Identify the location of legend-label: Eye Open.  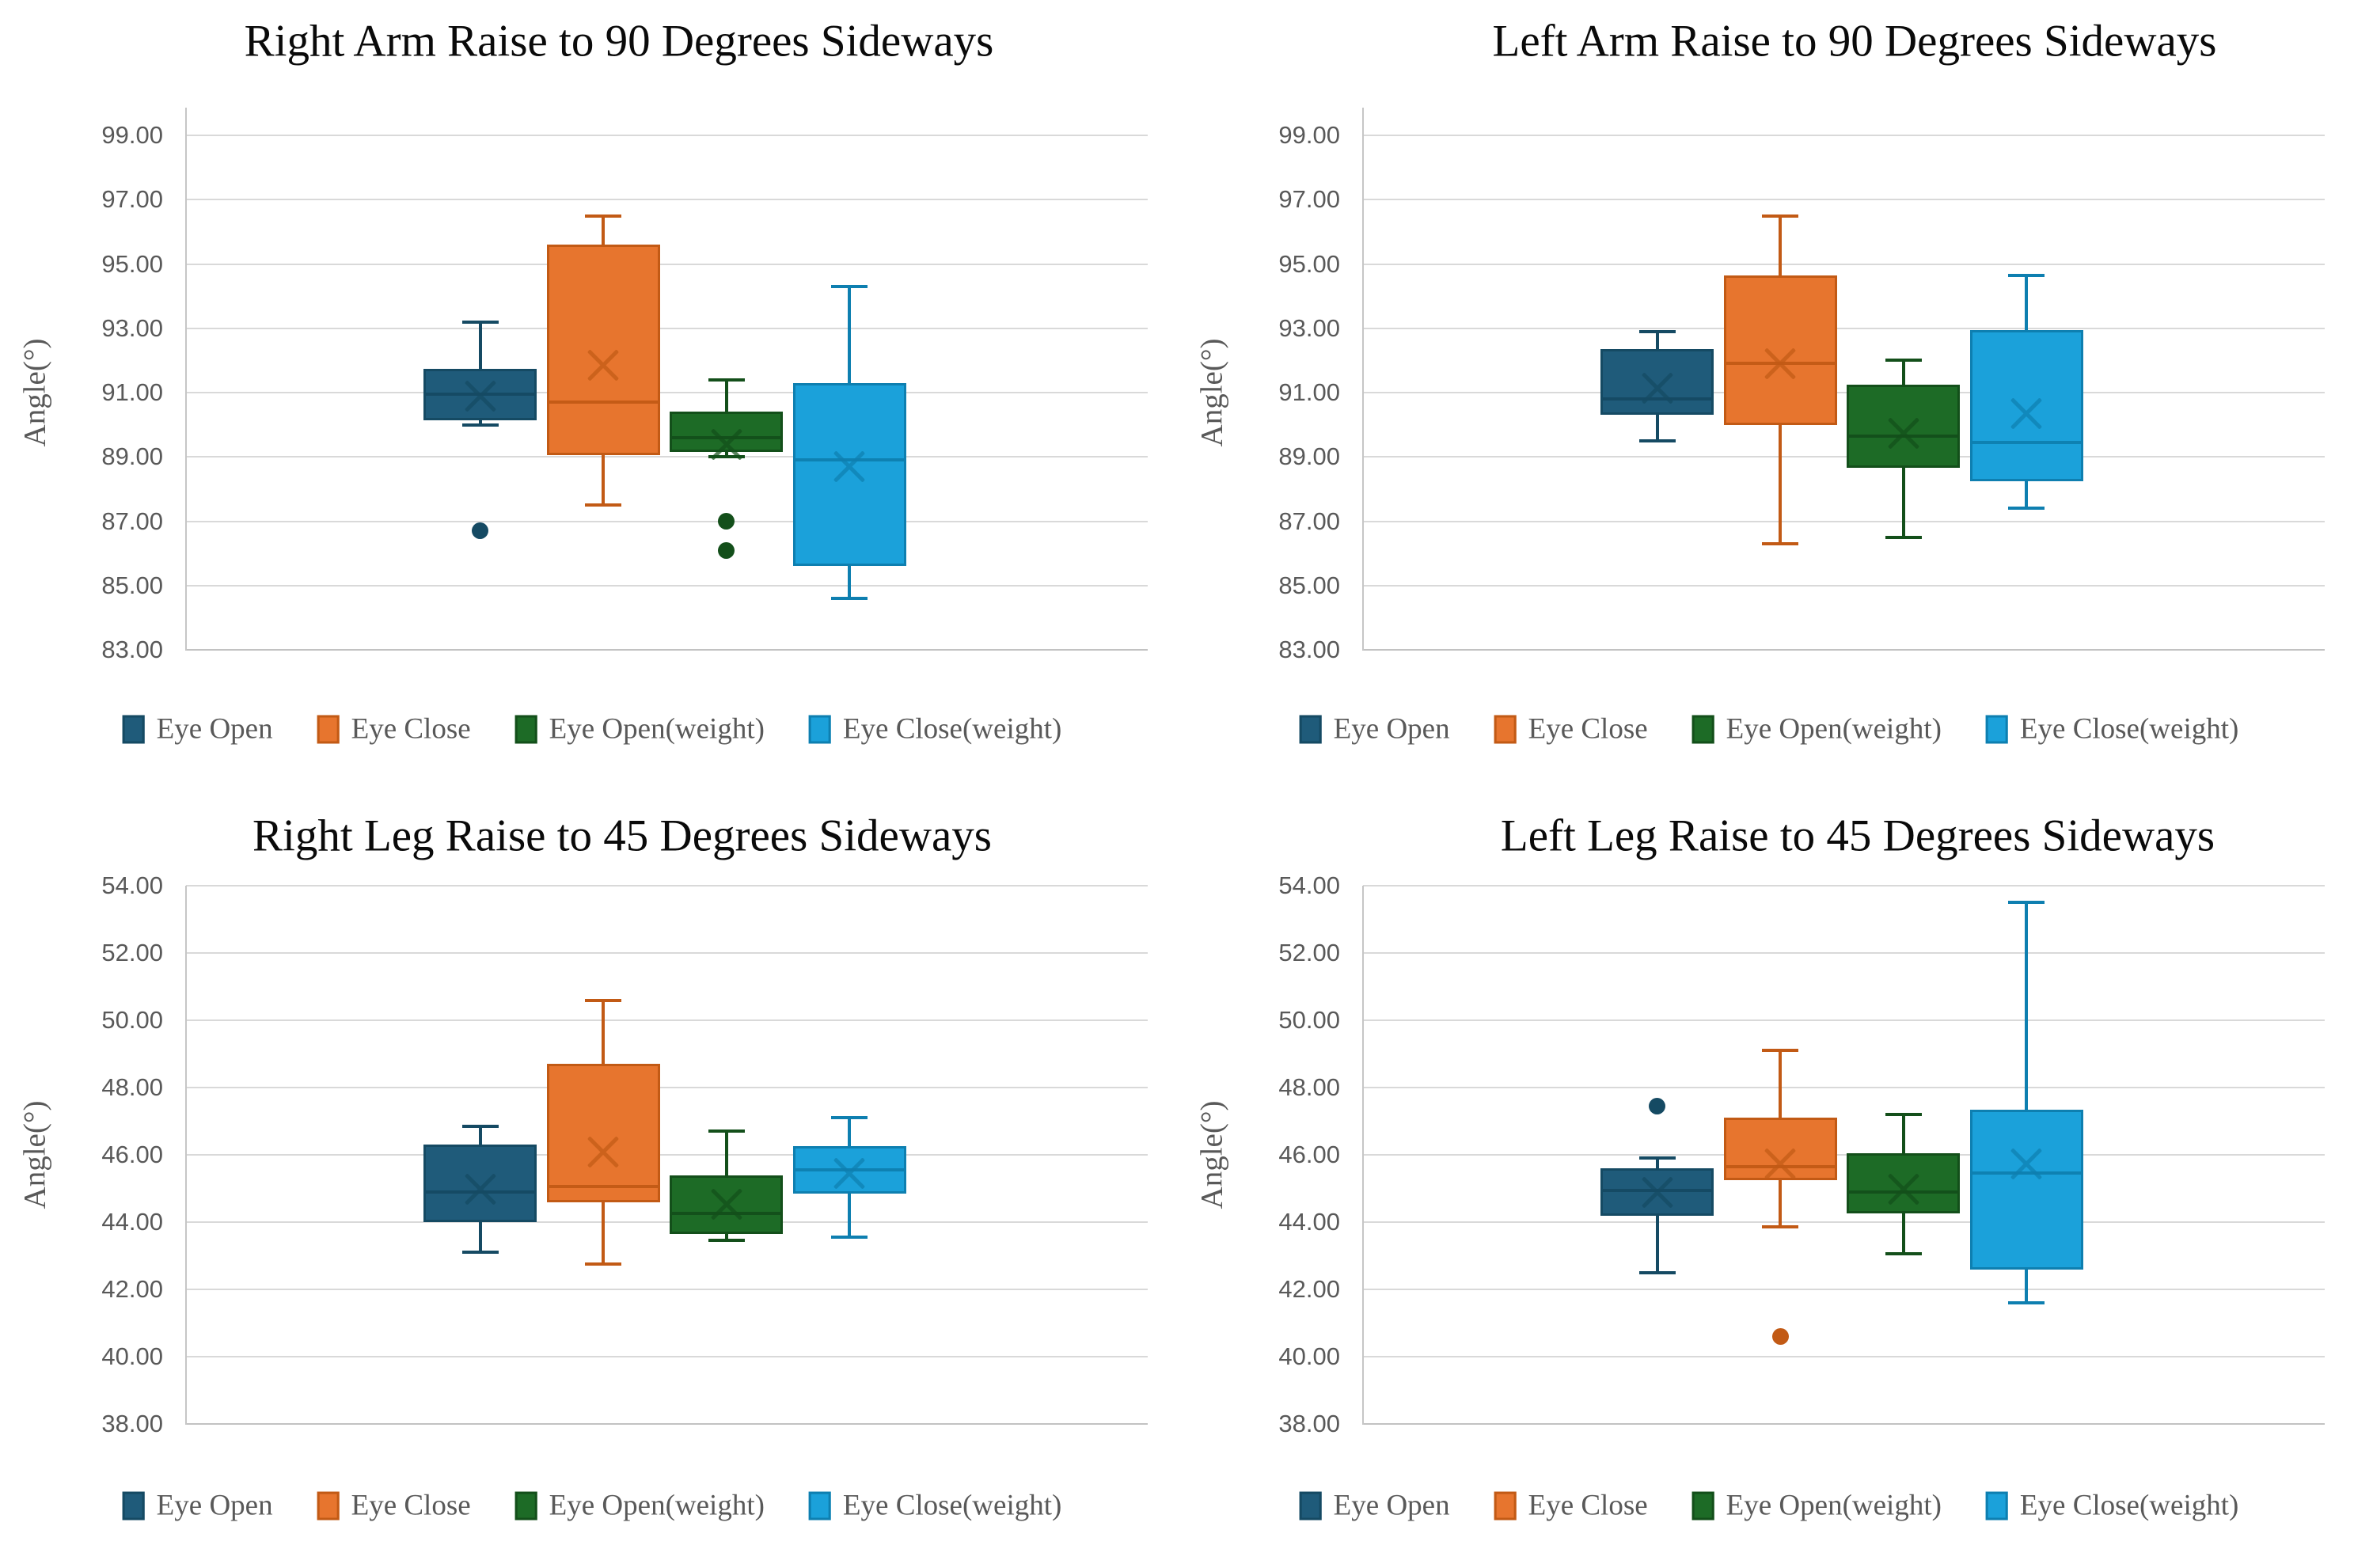
(214, 1505).